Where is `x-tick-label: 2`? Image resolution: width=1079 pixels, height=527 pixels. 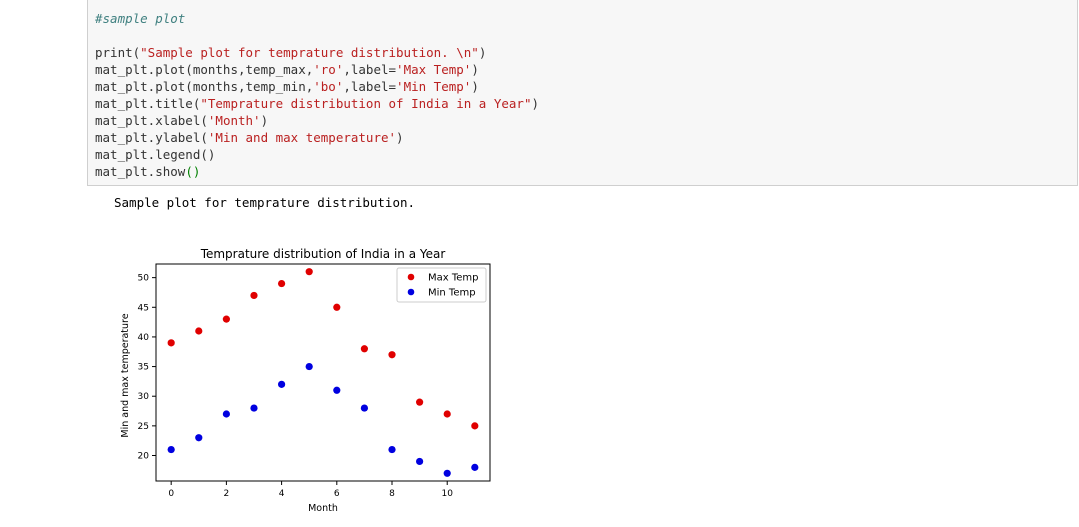
x-tick-label: 2 is located at coordinates (227, 494).